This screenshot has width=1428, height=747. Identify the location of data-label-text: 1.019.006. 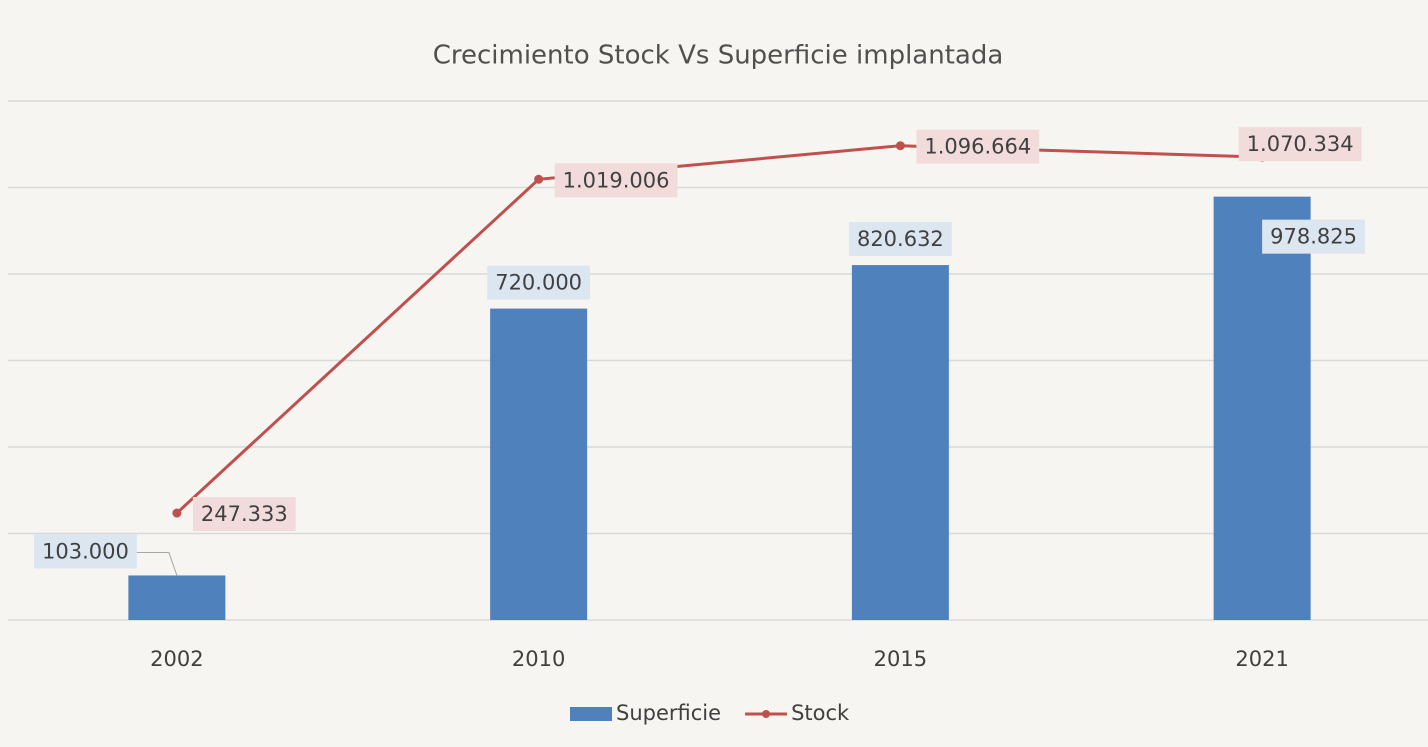
(616, 180).